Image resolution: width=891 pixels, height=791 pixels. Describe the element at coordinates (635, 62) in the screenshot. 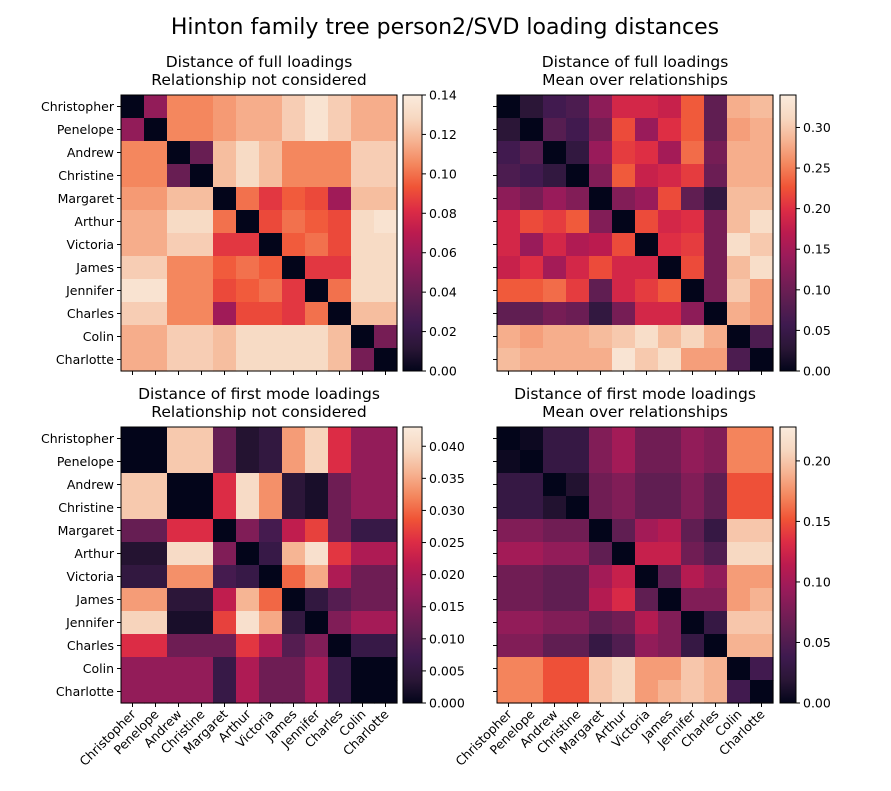

I see `panel-title-line: Distance of full loadings` at that location.